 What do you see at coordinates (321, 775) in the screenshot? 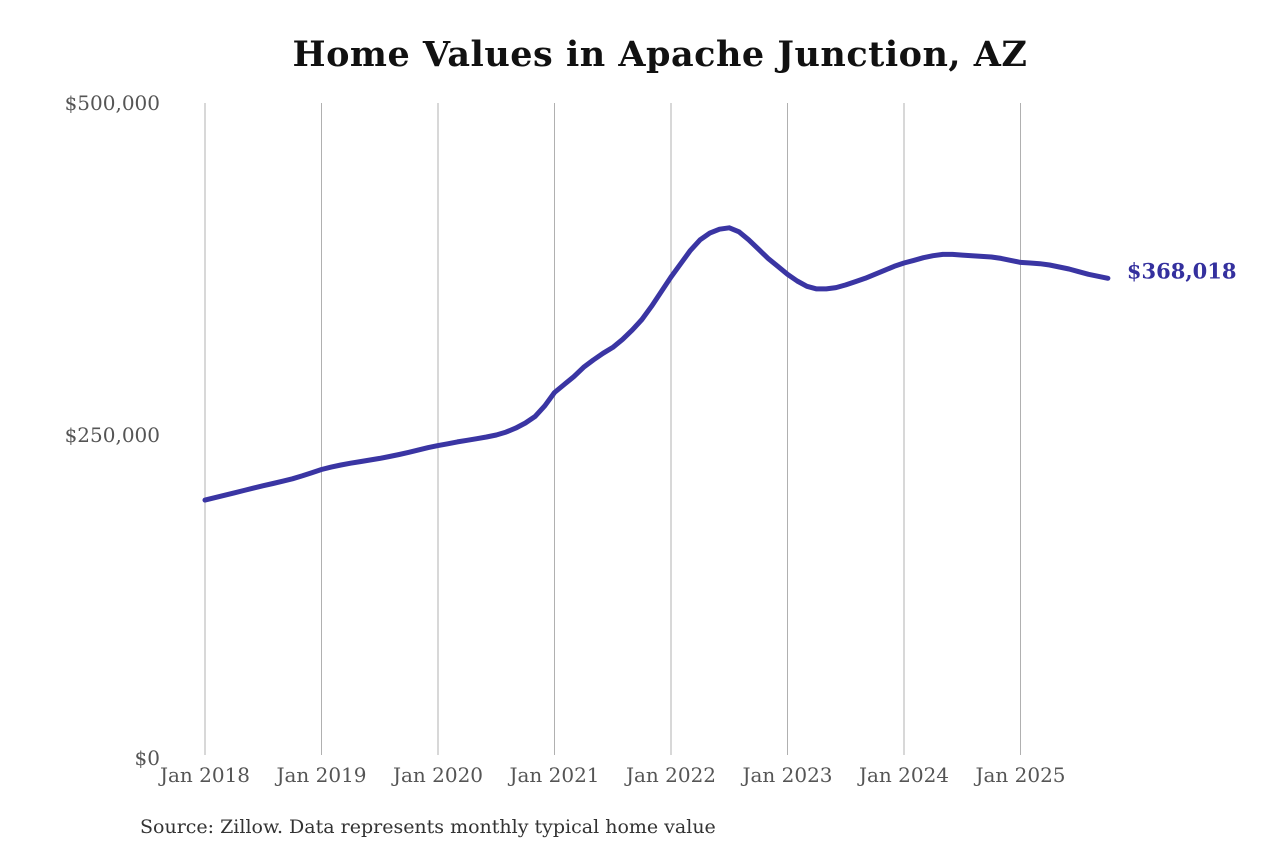
I see `x-tick-label: Jan 2019` at bounding box center [321, 775].